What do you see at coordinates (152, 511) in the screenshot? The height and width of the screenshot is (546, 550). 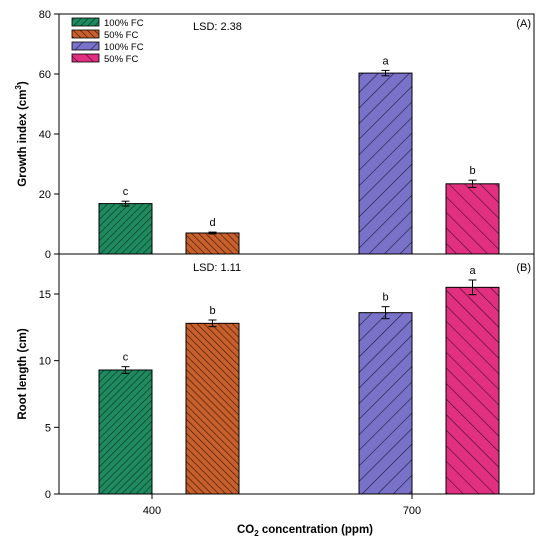 I see `x-tick-label: 400` at bounding box center [152, 511].